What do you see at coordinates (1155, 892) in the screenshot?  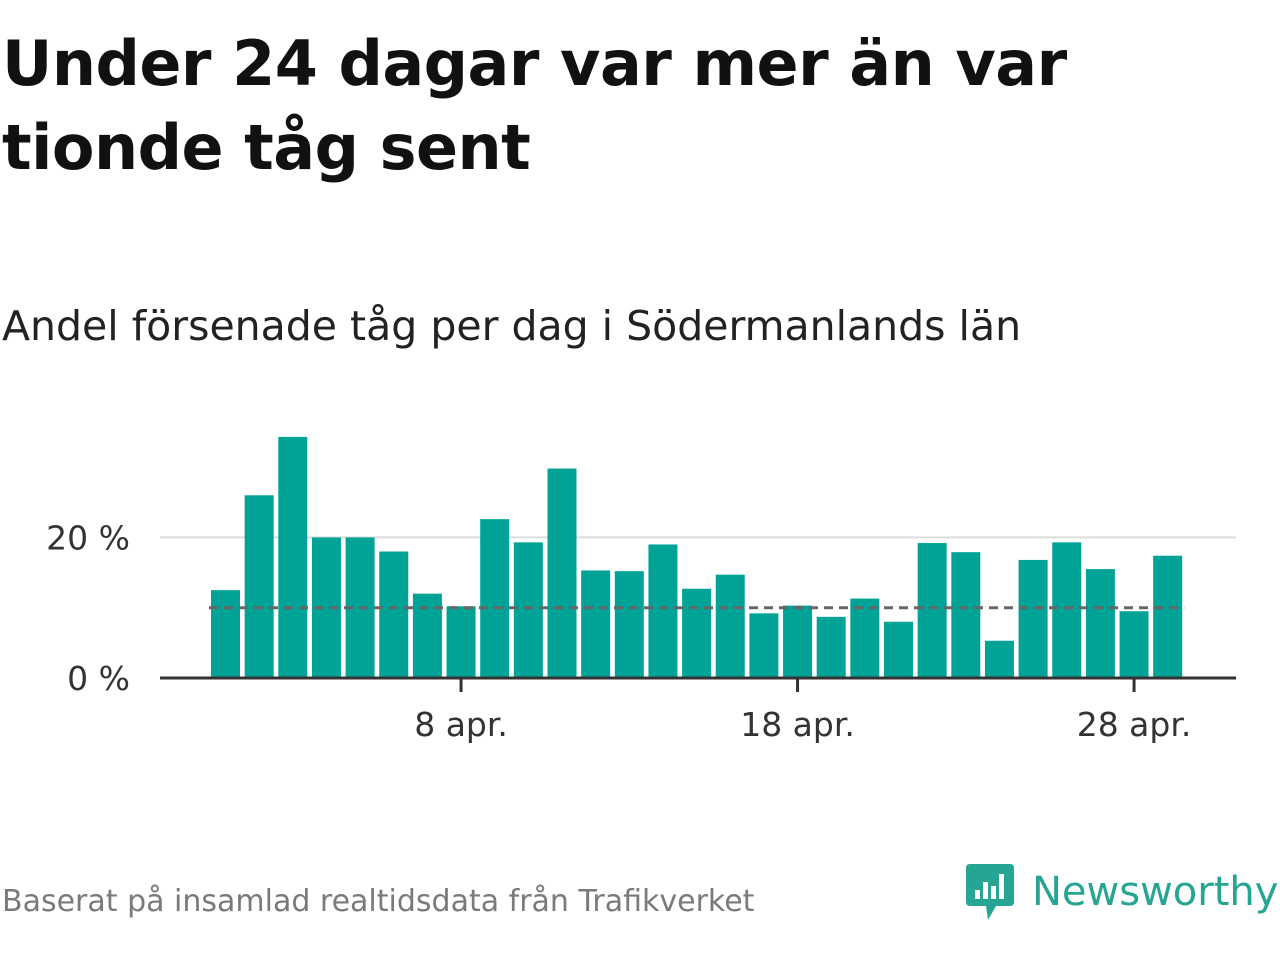 I see `brand-name: Newsworthy` at bounding box center [1155, 892].